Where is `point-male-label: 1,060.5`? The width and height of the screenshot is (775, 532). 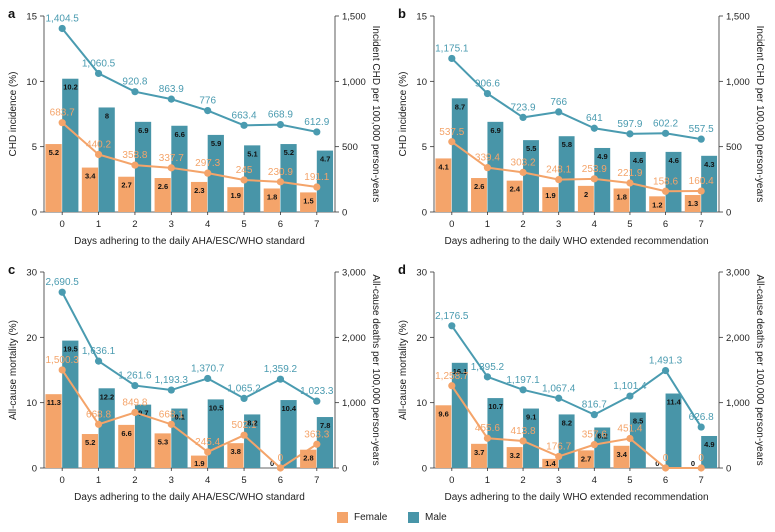
point-male-label: 1,060.5 is located at coordinates (99, 63).